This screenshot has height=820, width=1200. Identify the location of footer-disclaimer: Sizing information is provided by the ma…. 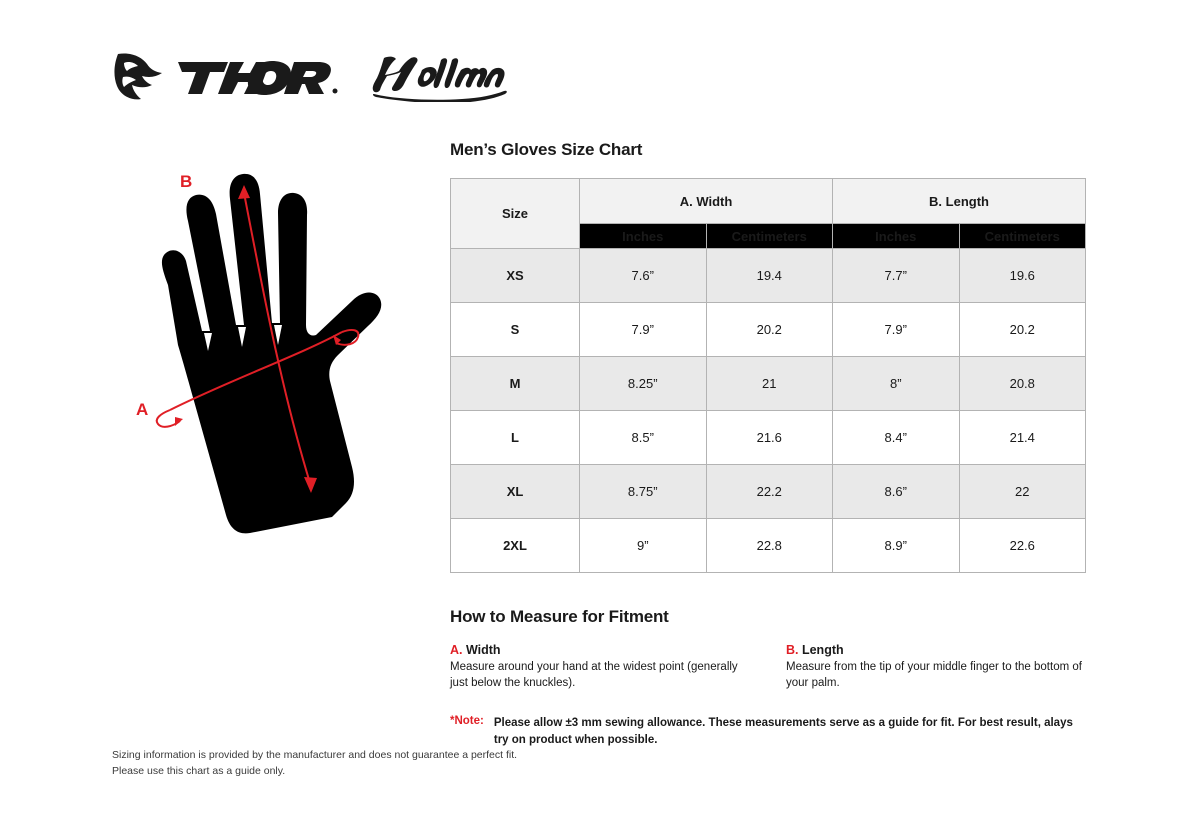
(314, 764).